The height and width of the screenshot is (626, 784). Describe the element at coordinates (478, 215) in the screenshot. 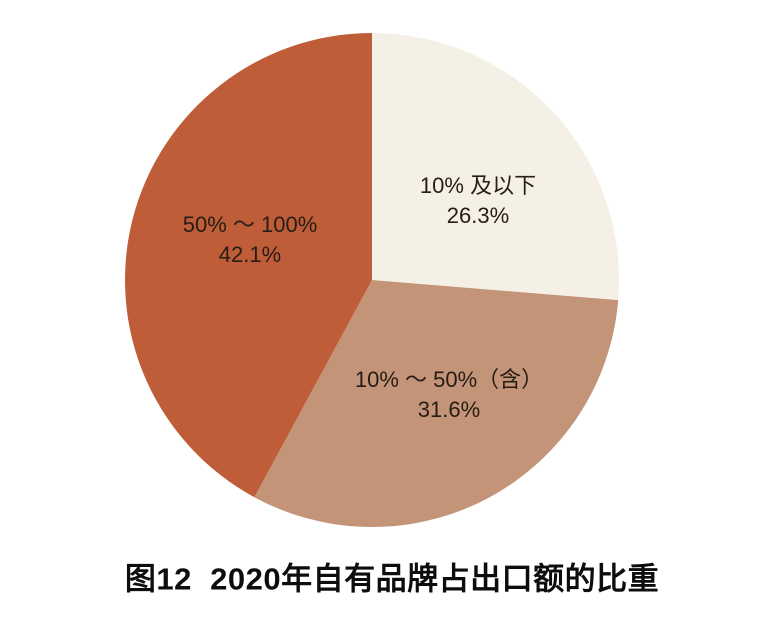

I see `slice-value-text: 26.3%` at that location.